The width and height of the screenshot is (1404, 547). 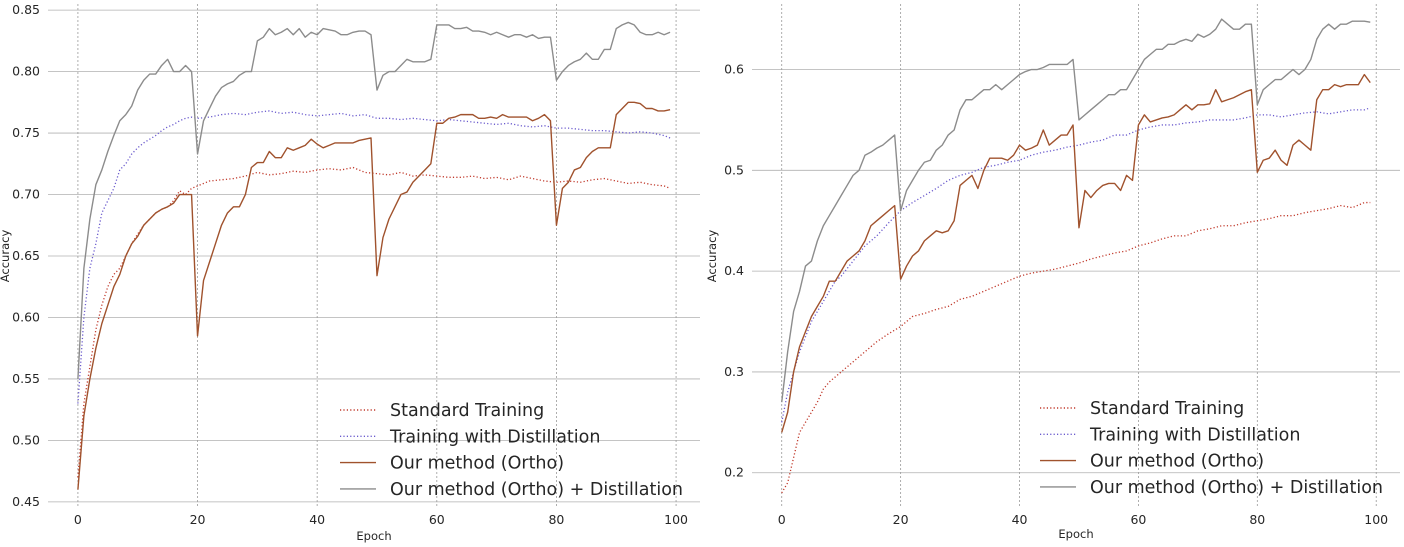 What do you see at coordinates (26, 132) in the screenshot?
I see `y-tick-label: 0.75` at bounding box center [26, 132].